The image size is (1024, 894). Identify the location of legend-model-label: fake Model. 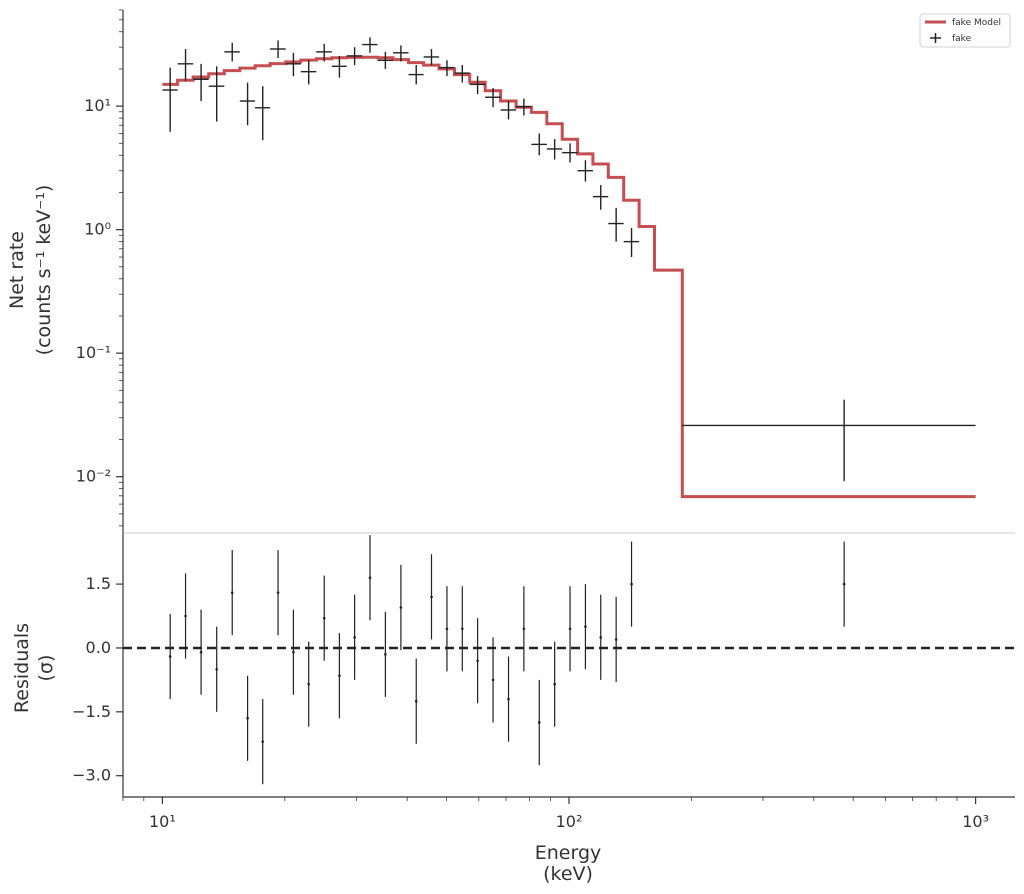
(976, 23).